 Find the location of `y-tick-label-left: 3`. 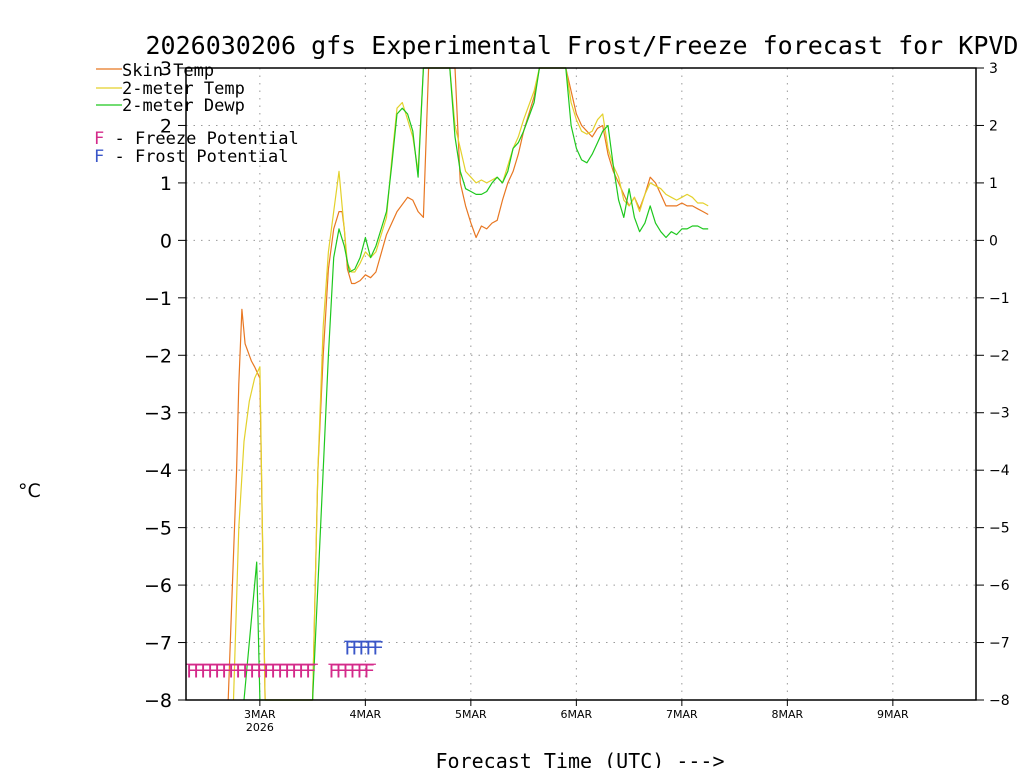

y-tick-label-left: 3 is located at coordinates (166, 69).